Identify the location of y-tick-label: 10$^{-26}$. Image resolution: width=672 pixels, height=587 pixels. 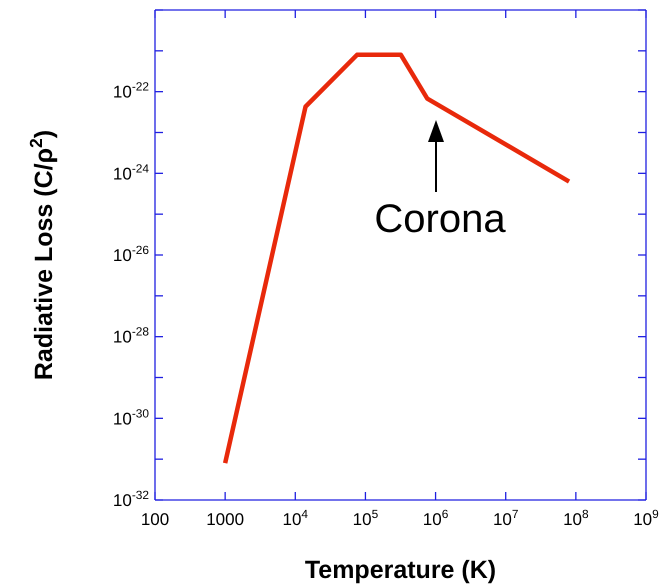
(131, 254).